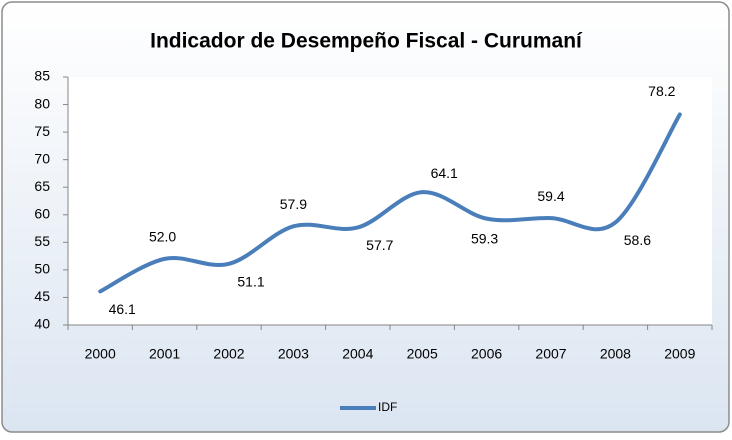 The image size is (732, 440). I want to click on x-tick-label: 2007, so click(550, 354).